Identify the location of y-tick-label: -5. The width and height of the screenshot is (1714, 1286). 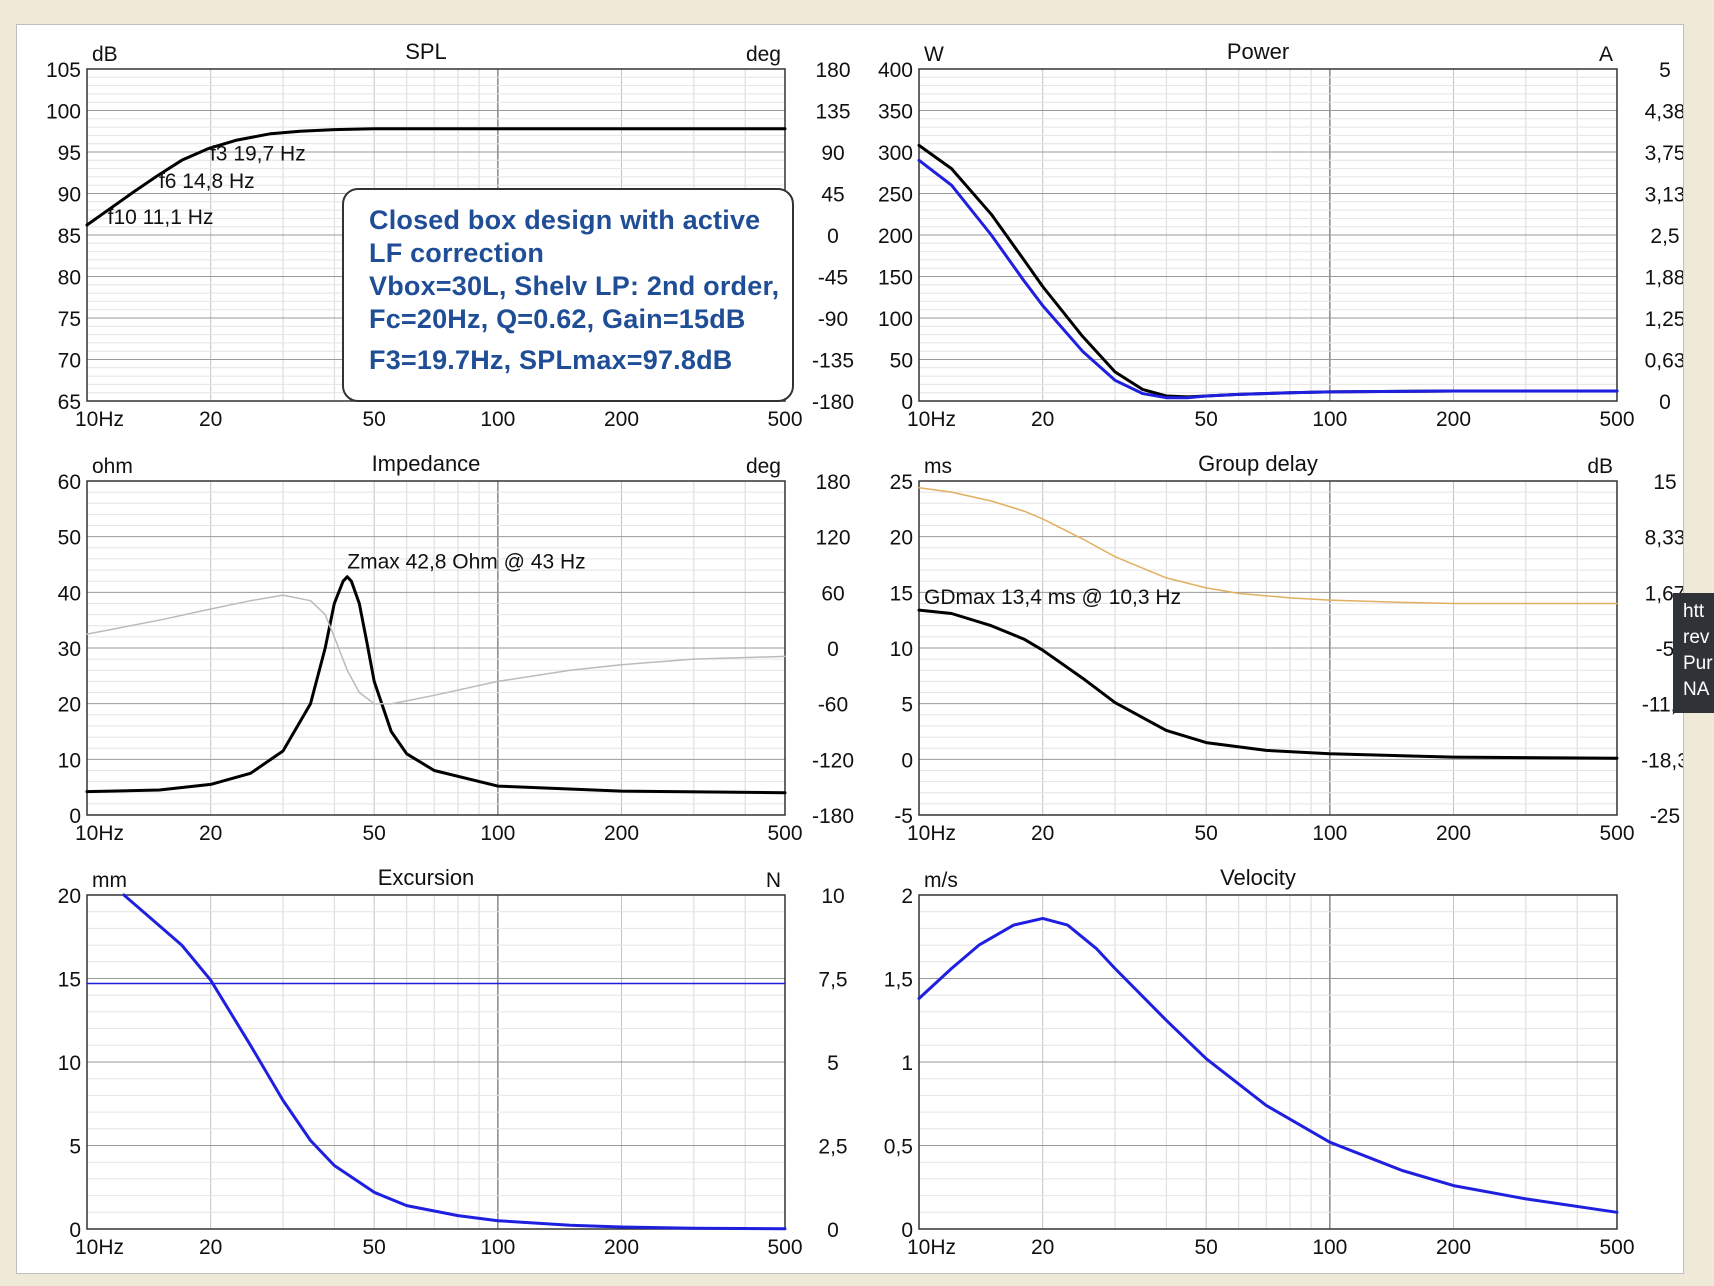
(903, 816).